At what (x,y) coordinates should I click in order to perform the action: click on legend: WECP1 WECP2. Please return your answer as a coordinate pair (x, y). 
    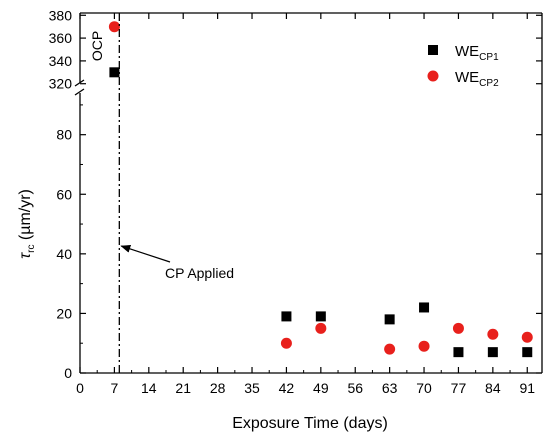
    Looking at the image, I should click on (463, 66).